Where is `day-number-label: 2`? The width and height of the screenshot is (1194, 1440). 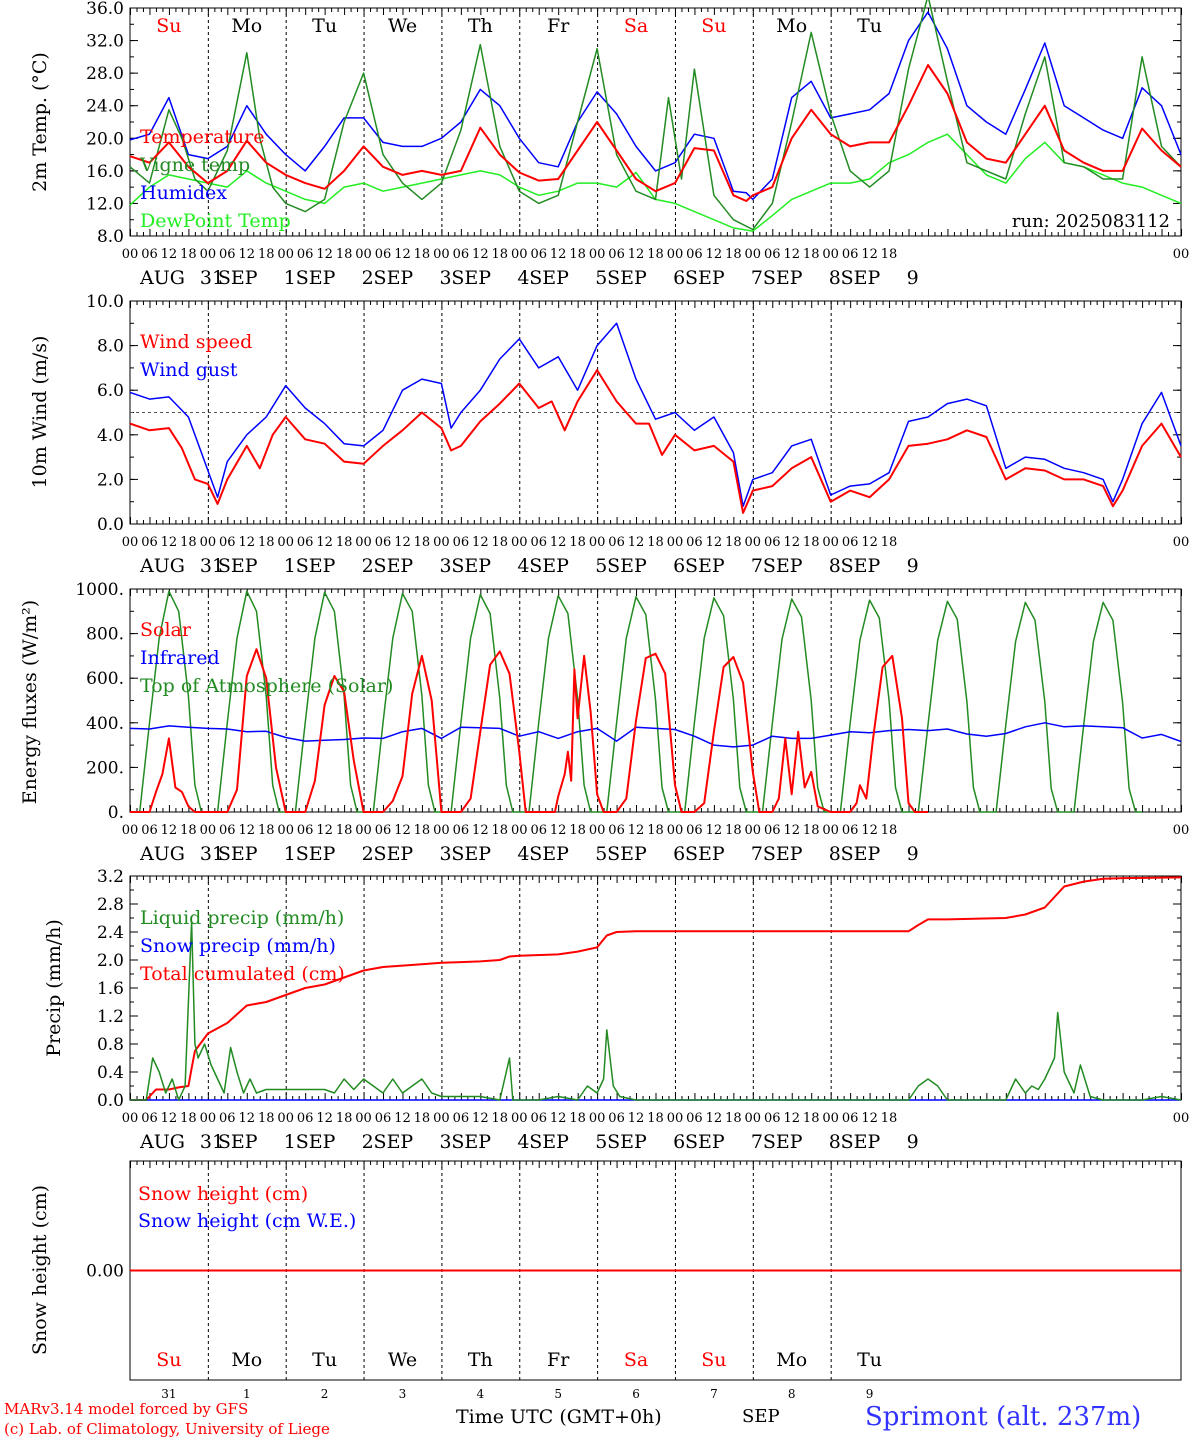
day-number-label: 2 is located at coordinates (325, 1394).